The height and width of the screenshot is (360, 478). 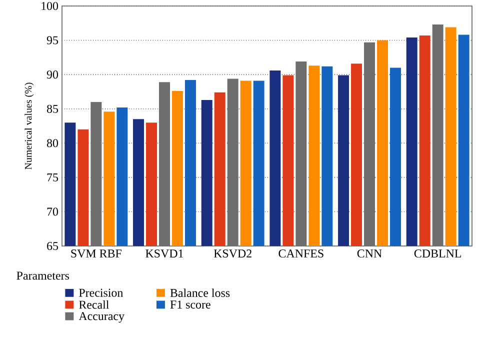 I want to click on legend-label: F1 score, so click(x=190, y=304).